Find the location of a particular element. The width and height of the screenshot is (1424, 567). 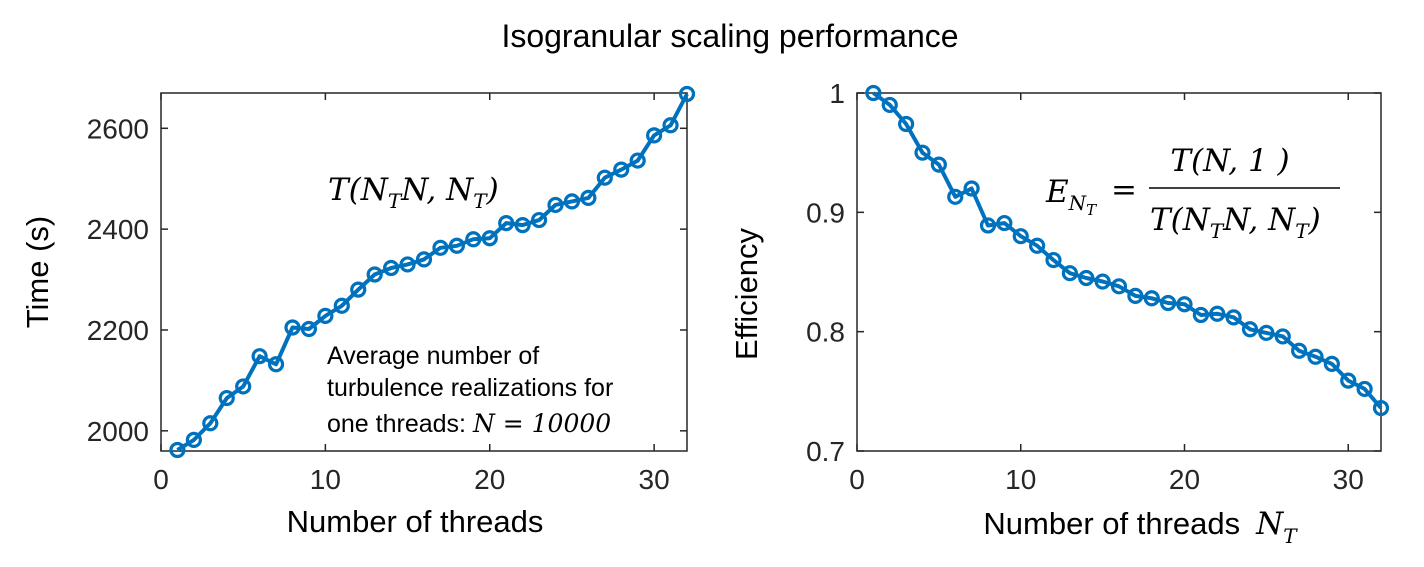

x-axis-label-efficiency-text: Number of threads is located at coordinates (1111, 523).